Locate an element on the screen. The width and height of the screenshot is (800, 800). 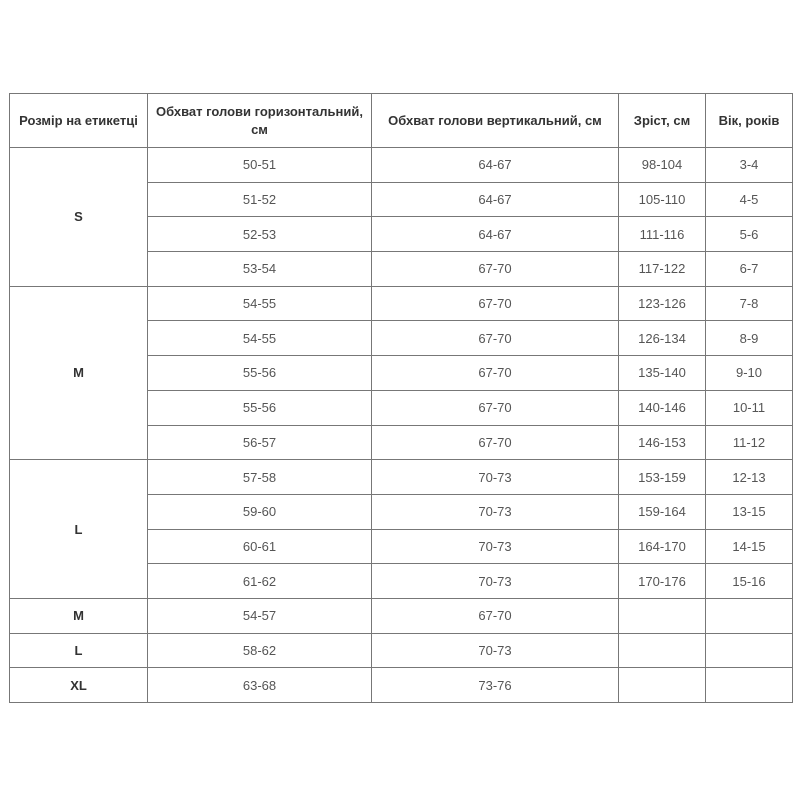
age-cell: 7-8 is located at coordinates (749, 303).